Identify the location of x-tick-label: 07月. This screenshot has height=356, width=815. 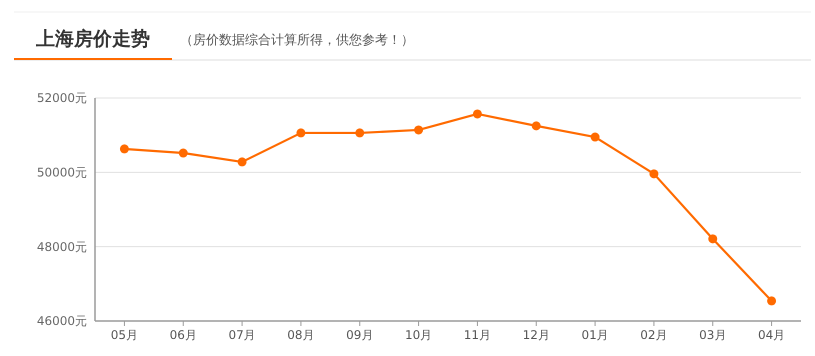
(242, 335).